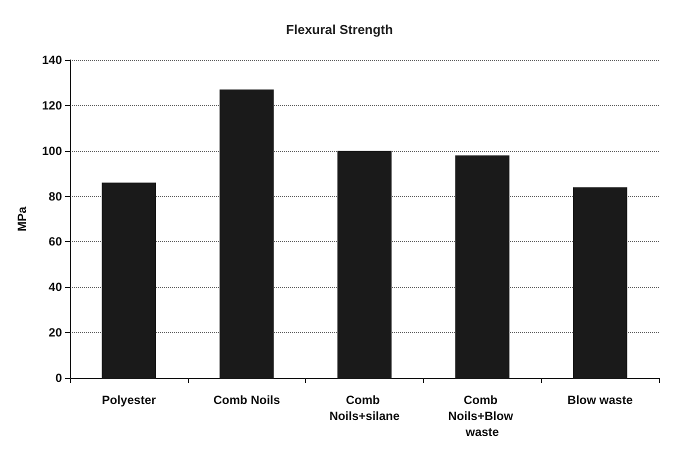 The height and width of the screenshot is (455, 679). What do you see at coordinates (55, 241) in the screenshot?
I see `y-tick-label: 60` at bounding box center [55, 241].